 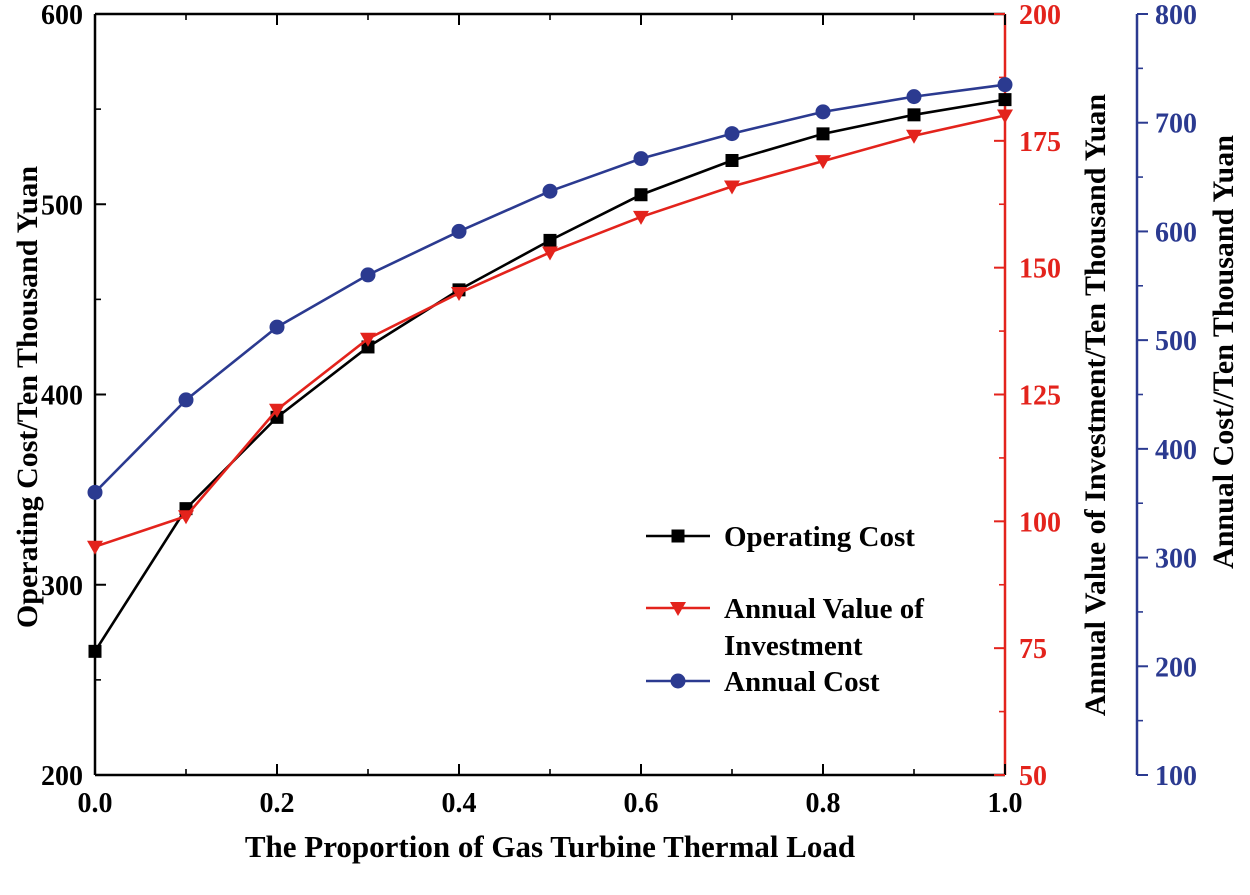 I want to click on red-axis-tick-label: 150, so click(x=1040, y=269).